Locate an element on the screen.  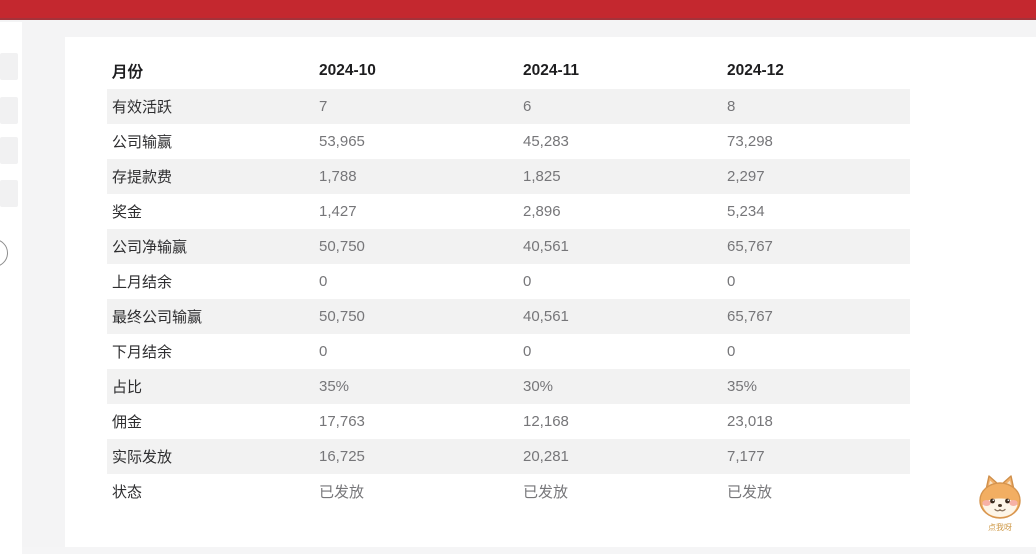
row-value: 20,281 is located at coordinates (620, 456).